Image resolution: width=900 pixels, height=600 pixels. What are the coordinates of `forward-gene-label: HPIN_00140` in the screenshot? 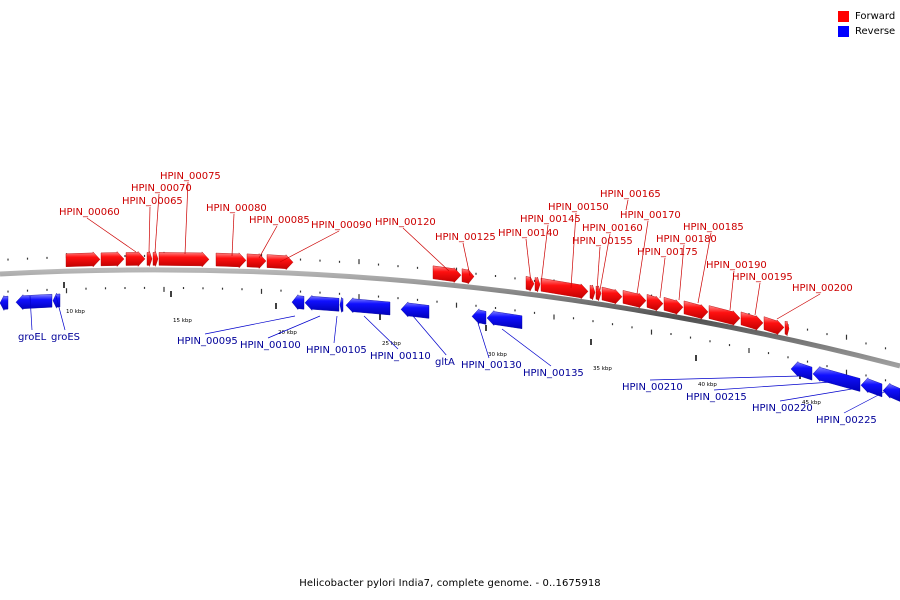 It's located at (528, 233).